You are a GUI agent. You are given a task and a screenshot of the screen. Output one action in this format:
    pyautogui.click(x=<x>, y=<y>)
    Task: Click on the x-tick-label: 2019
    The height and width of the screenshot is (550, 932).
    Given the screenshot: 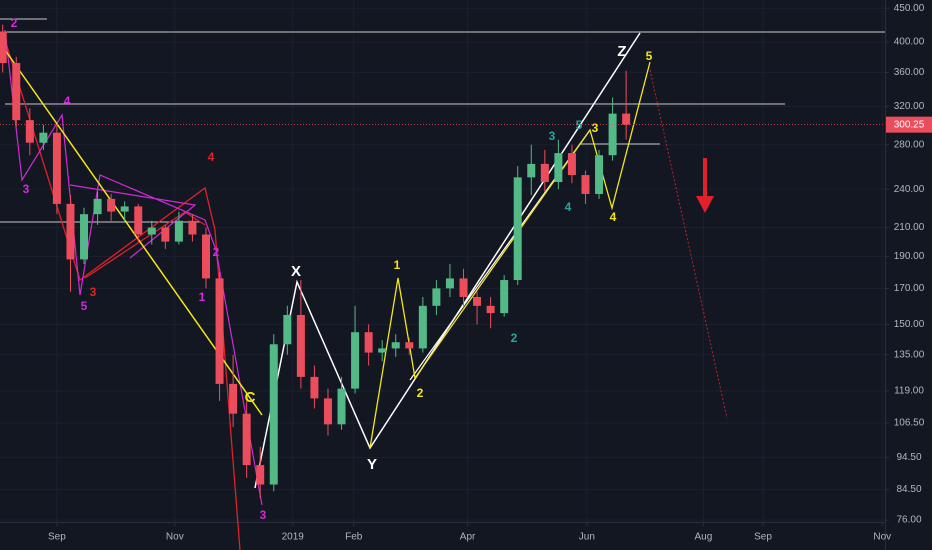 What is the action you would take?
    pyautogui.click(x=293, y=537)
    